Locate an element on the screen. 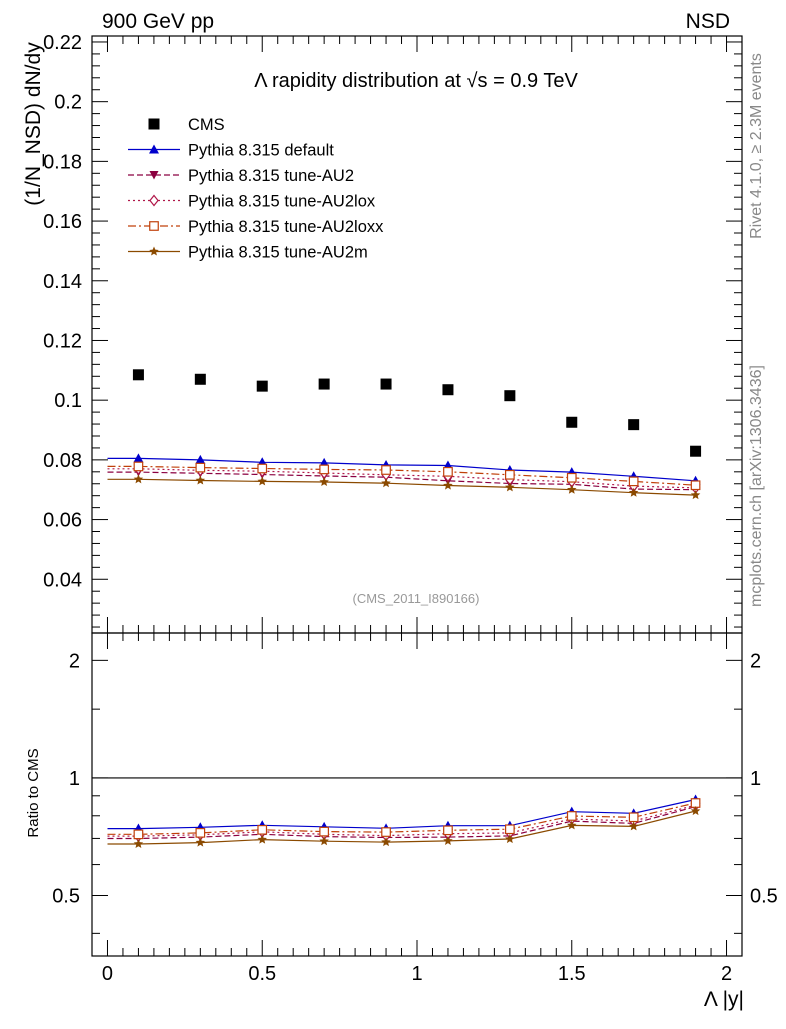 Image resolution: width=786 pixels, height=1029 pixels. legend-marker-pythia-8-315-tune-au2 is located at coordinates (154, 175).